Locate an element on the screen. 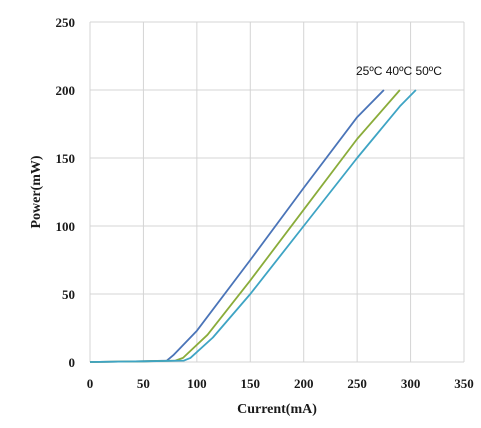 The width and height of the screenshot is (481, 428). x-tick-label: 350 is located at coordinates (464, 383).